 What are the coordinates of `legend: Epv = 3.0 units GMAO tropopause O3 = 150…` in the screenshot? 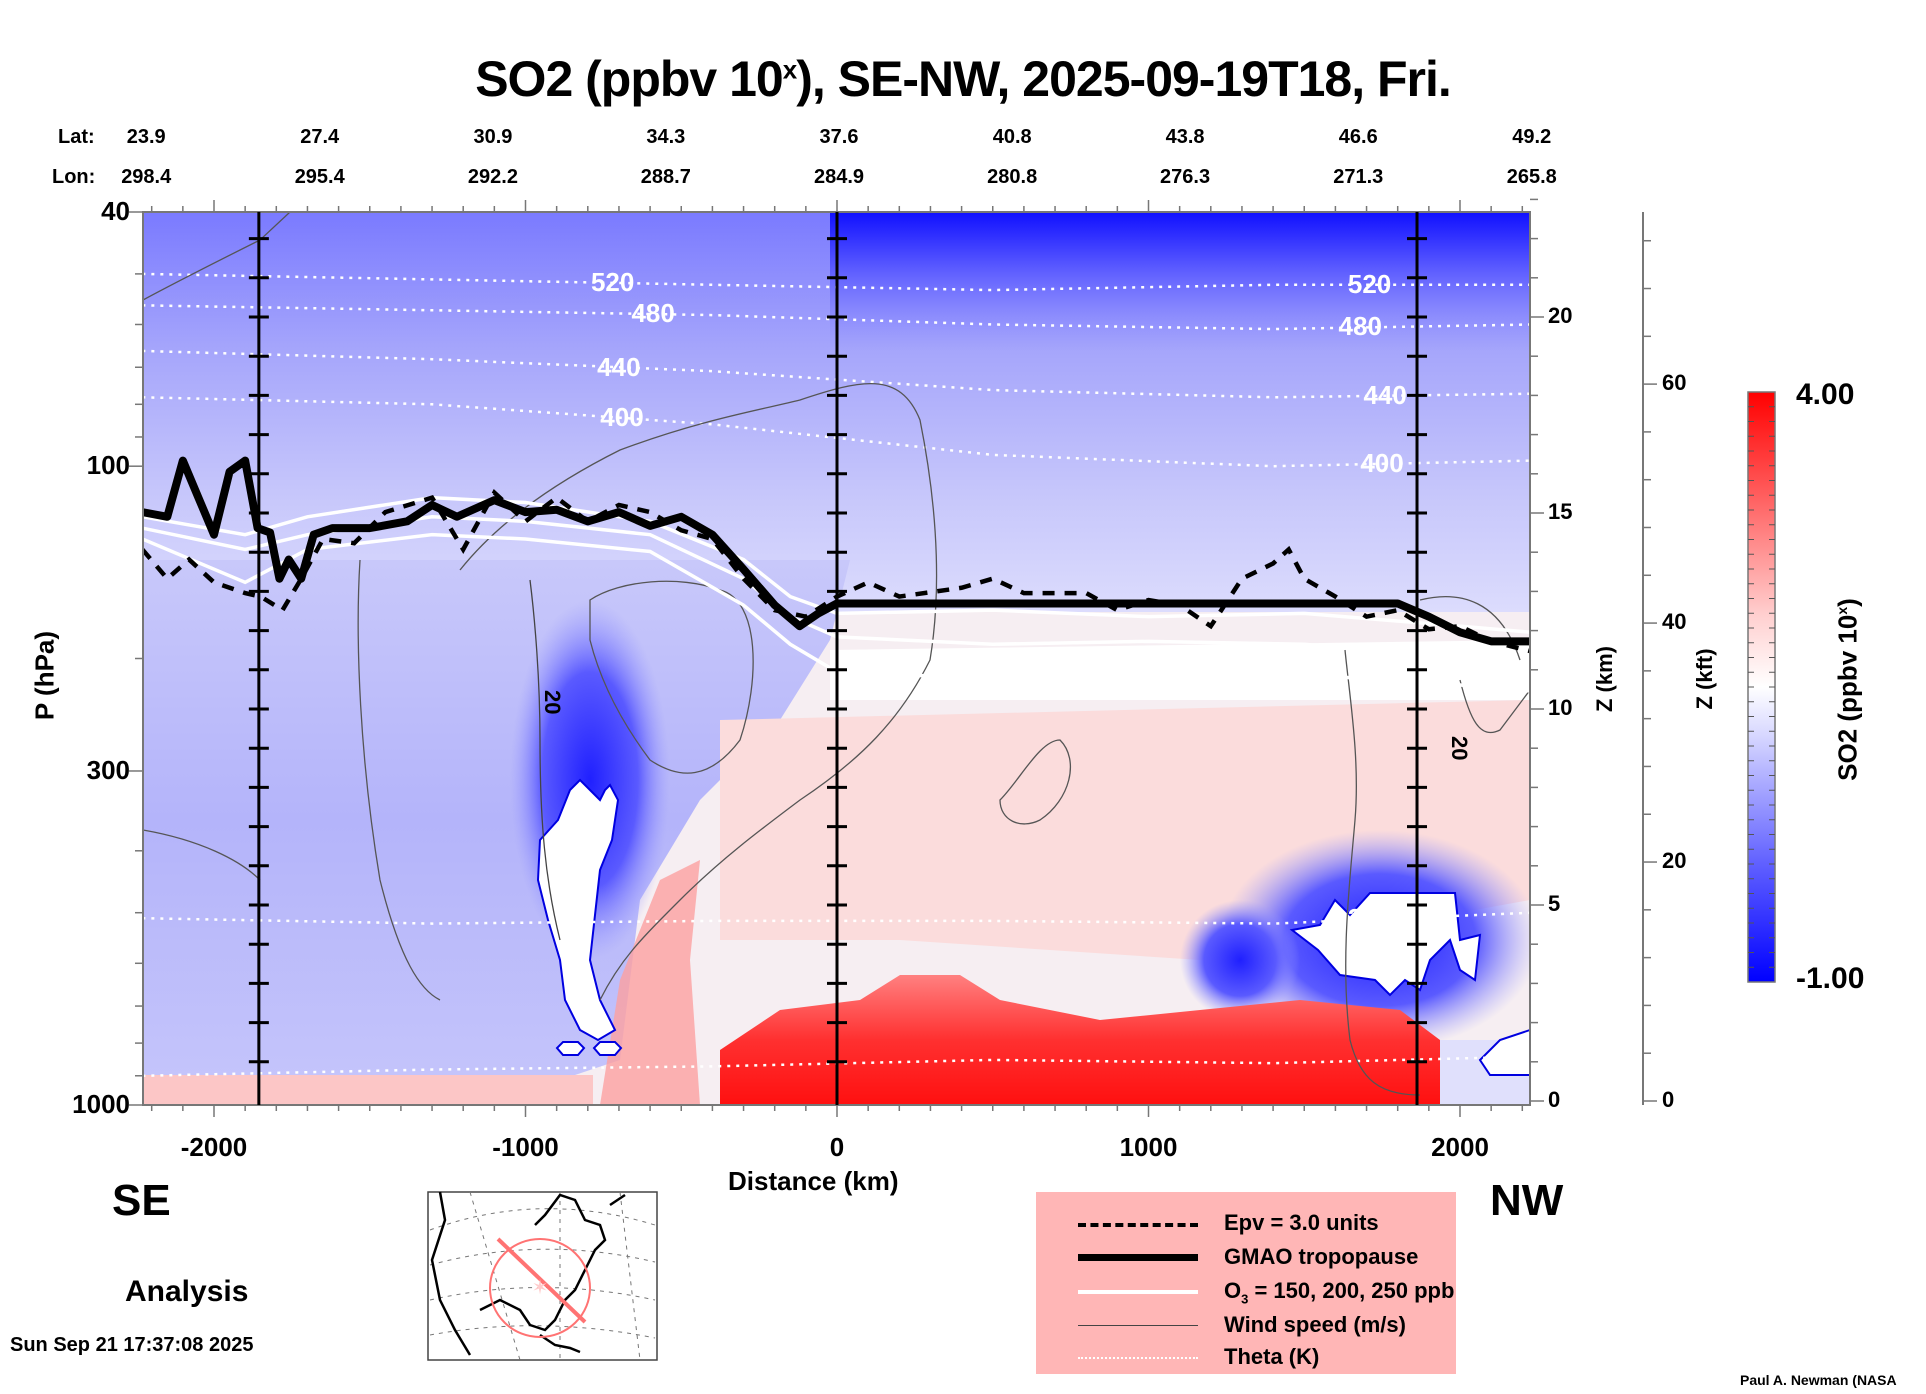 It's located at (1246, 1283).